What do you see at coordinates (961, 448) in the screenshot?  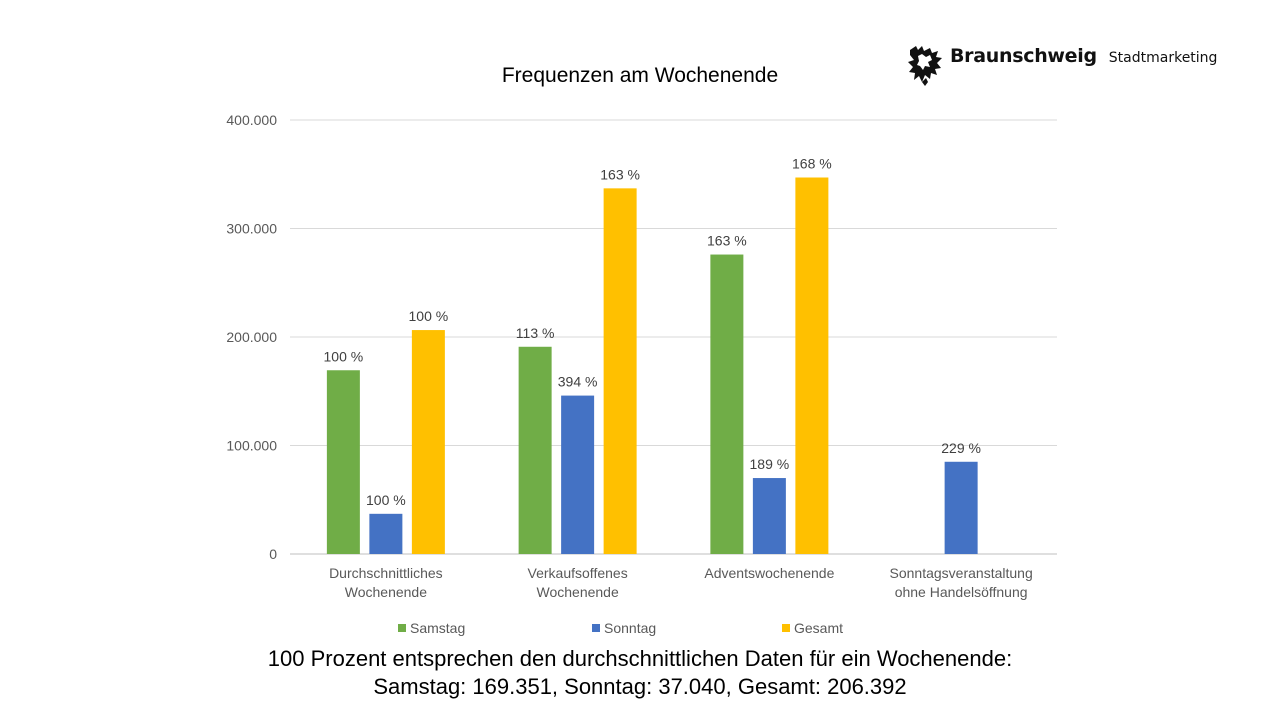 I see `data-label: 229 %` at bounding box center [961, 448].